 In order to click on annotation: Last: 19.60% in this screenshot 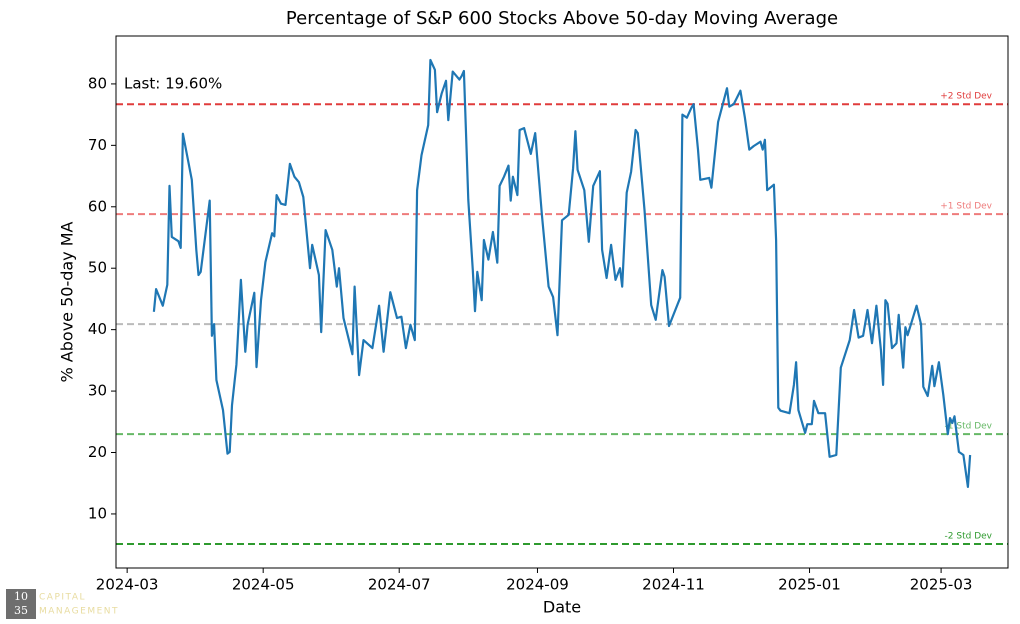, I will do `click(173, 84)`.